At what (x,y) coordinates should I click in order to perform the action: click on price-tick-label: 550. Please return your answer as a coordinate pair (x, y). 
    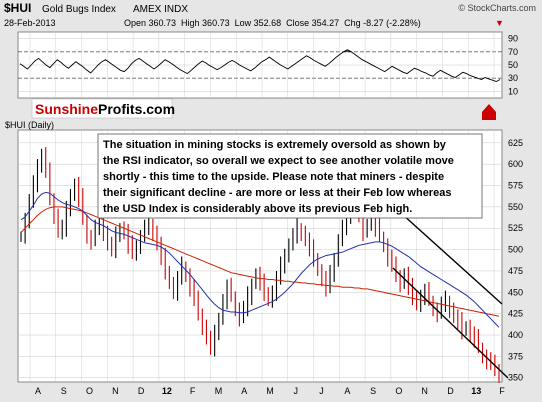
    Looking at the image, I should click on (515, 207).